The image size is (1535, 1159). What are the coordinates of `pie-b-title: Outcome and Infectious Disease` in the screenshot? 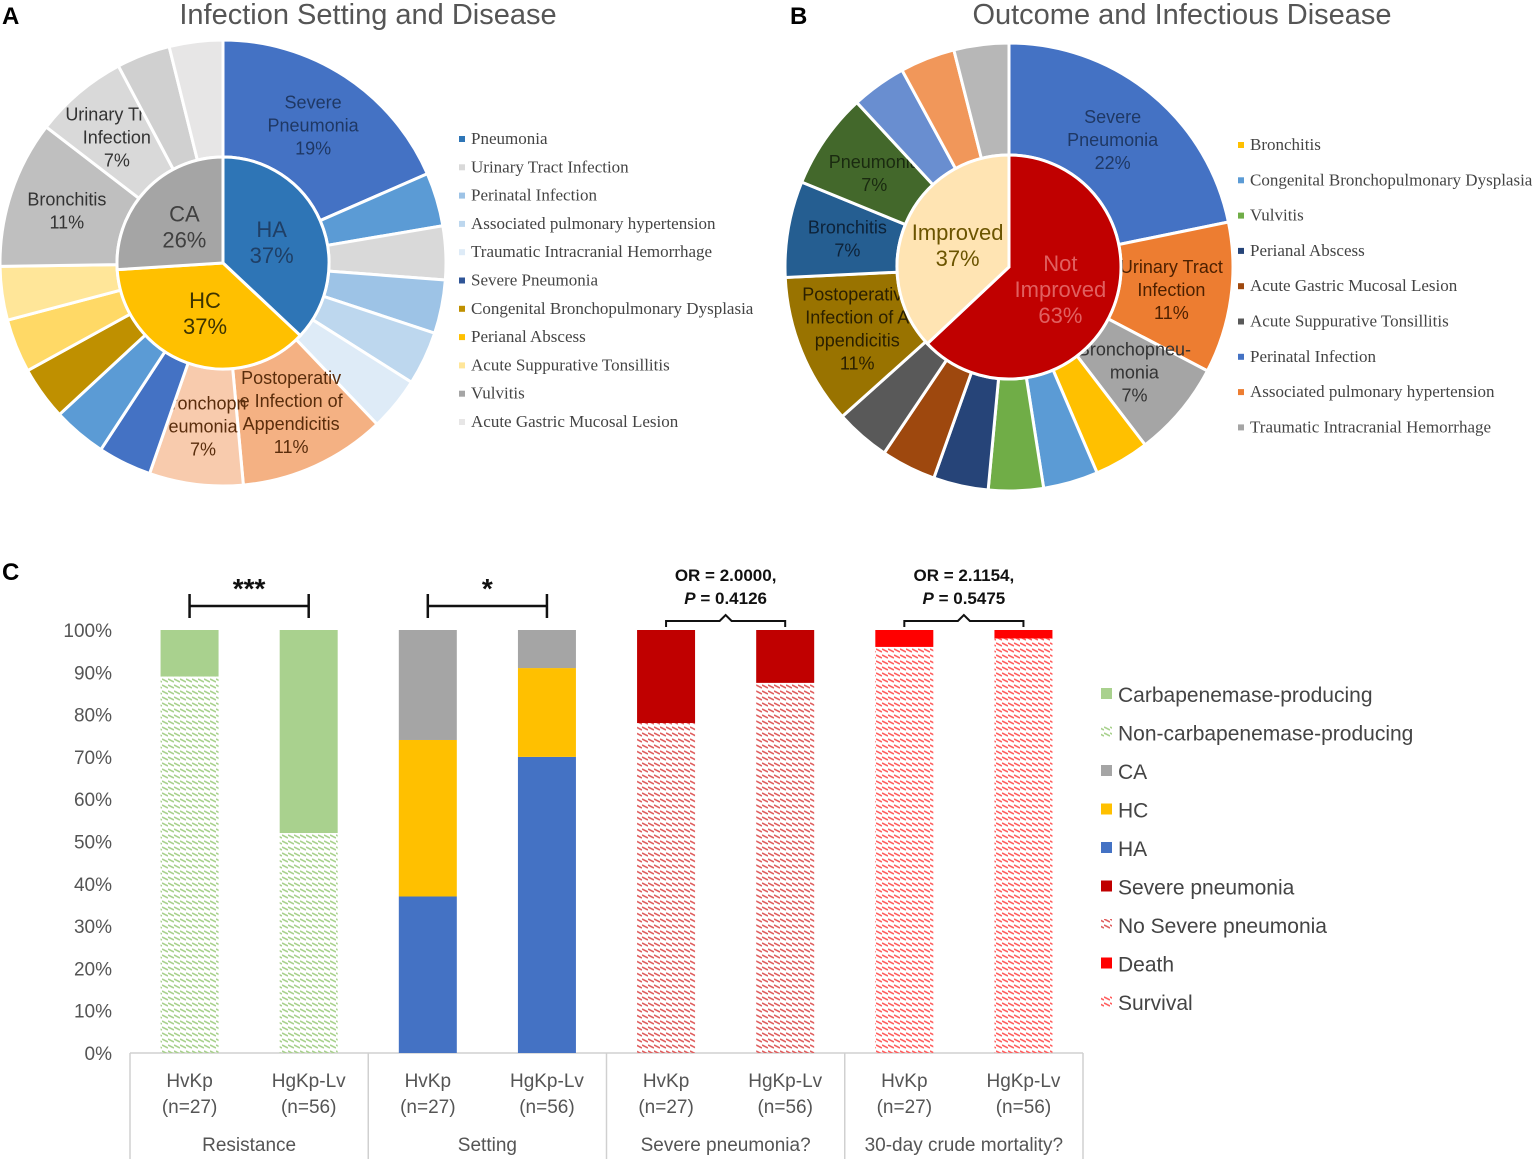 It's located at (1181, 15).